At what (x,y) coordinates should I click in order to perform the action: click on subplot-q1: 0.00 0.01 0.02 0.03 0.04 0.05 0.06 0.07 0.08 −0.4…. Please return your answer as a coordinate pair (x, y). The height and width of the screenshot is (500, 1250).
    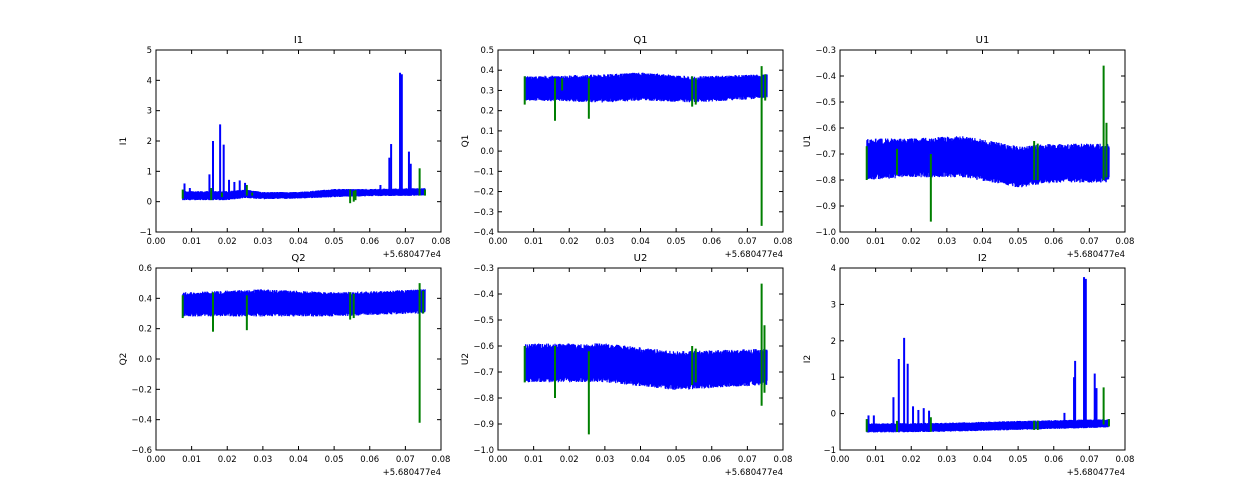
    Looking at the image, I should click on (626, 147).